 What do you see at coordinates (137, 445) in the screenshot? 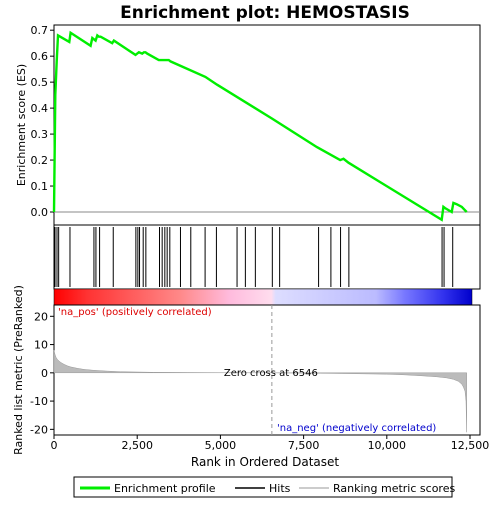
I see `x-tick-label: 2,500` at bounding box center [137, 445].